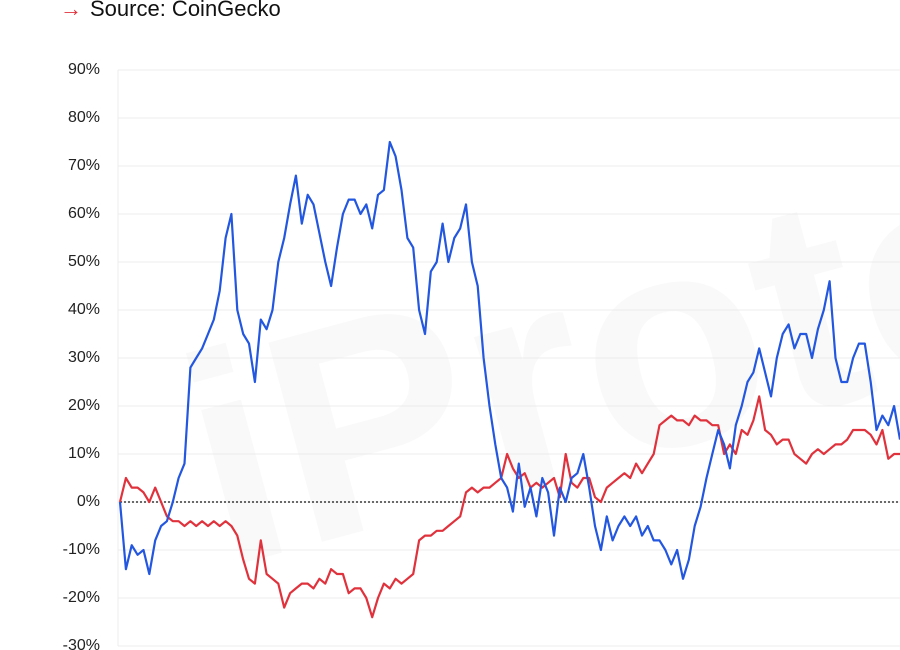 The height and width of the screenshot is (650, 900). I want to click on source: Source: CoinGecko, so click(185, 10).